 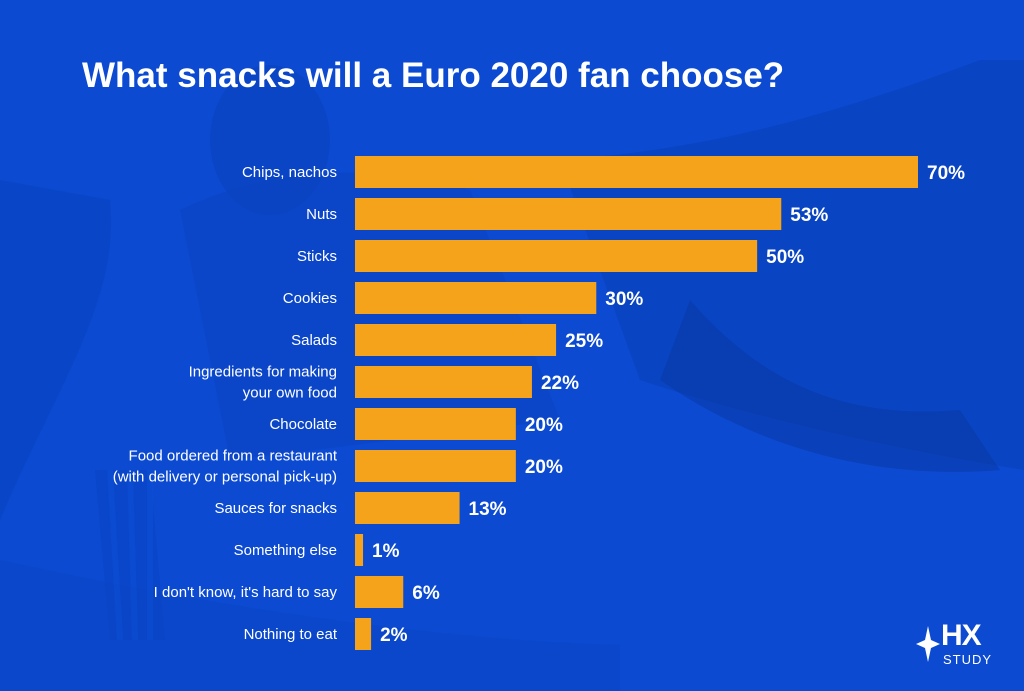 What do you see at coordinates (303, 424) in the screenshot?
I see `category-label: Chocolate` at bounding box center [303, 424].